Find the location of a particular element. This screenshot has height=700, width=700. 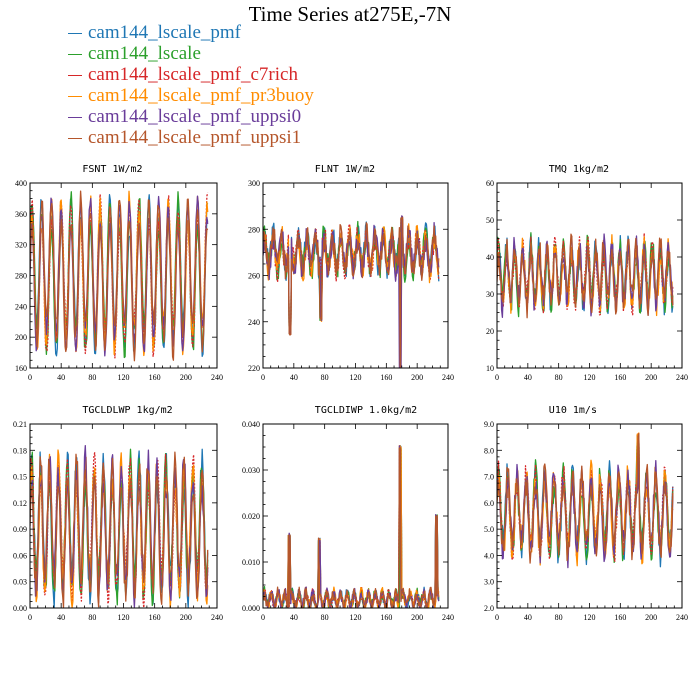

y-tick-label: 0.09 is located at coordinates (20, 529).